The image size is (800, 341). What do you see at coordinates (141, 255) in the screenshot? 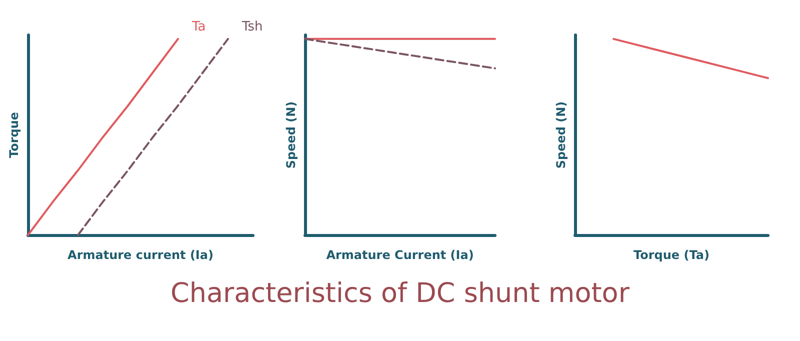
I see `x-axis-title: Armature current (Ia)` at bounding box center [141, 255].